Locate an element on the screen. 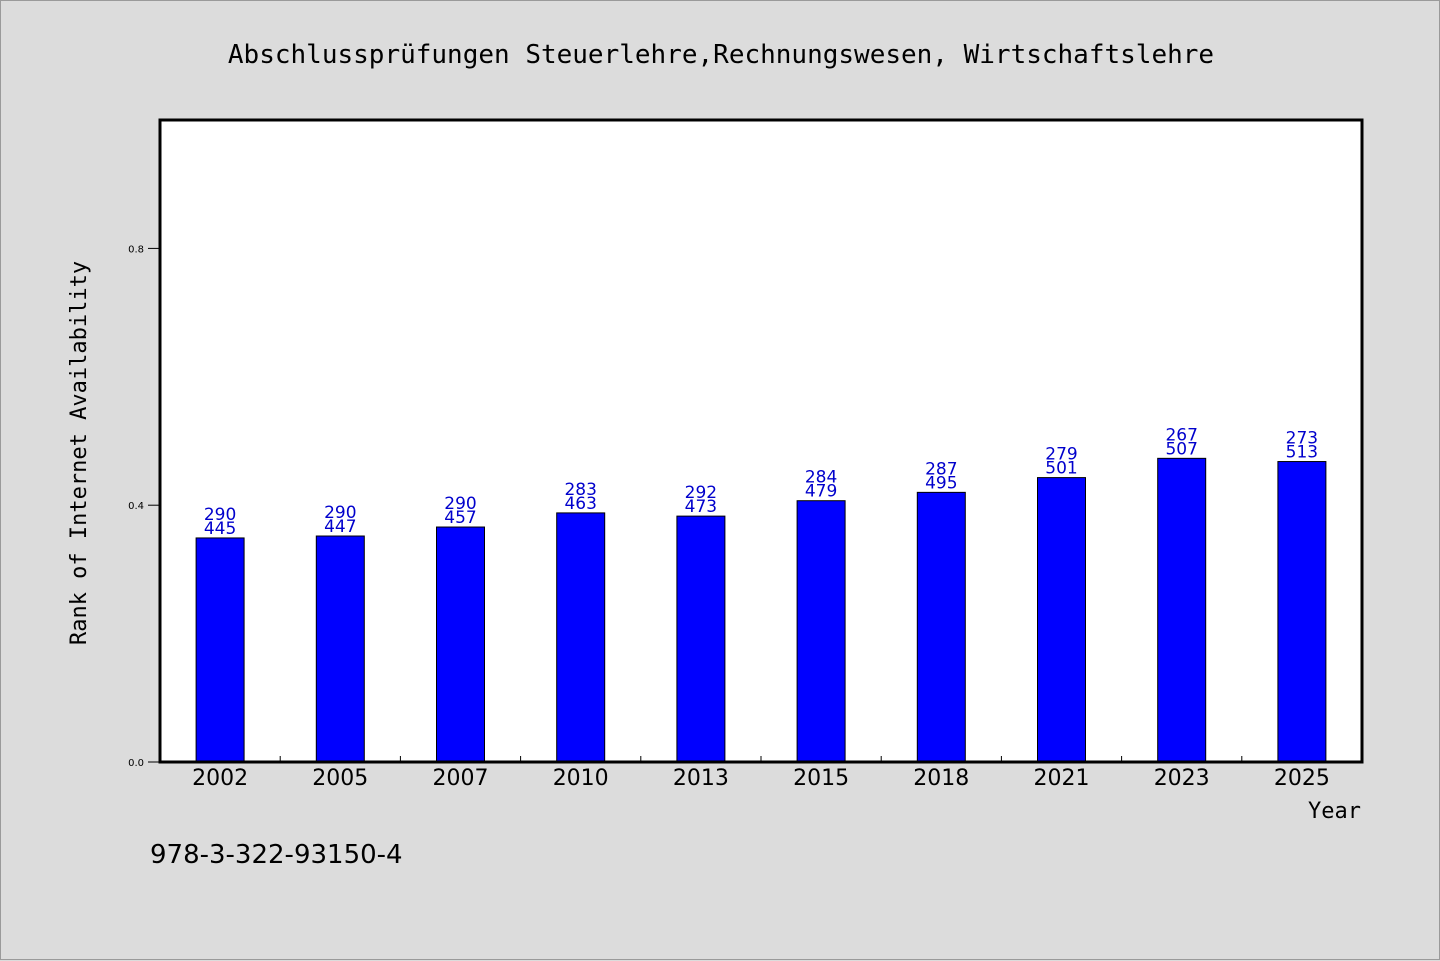  bar-label-top-2013: 292 is located at coordinates (701, 493).